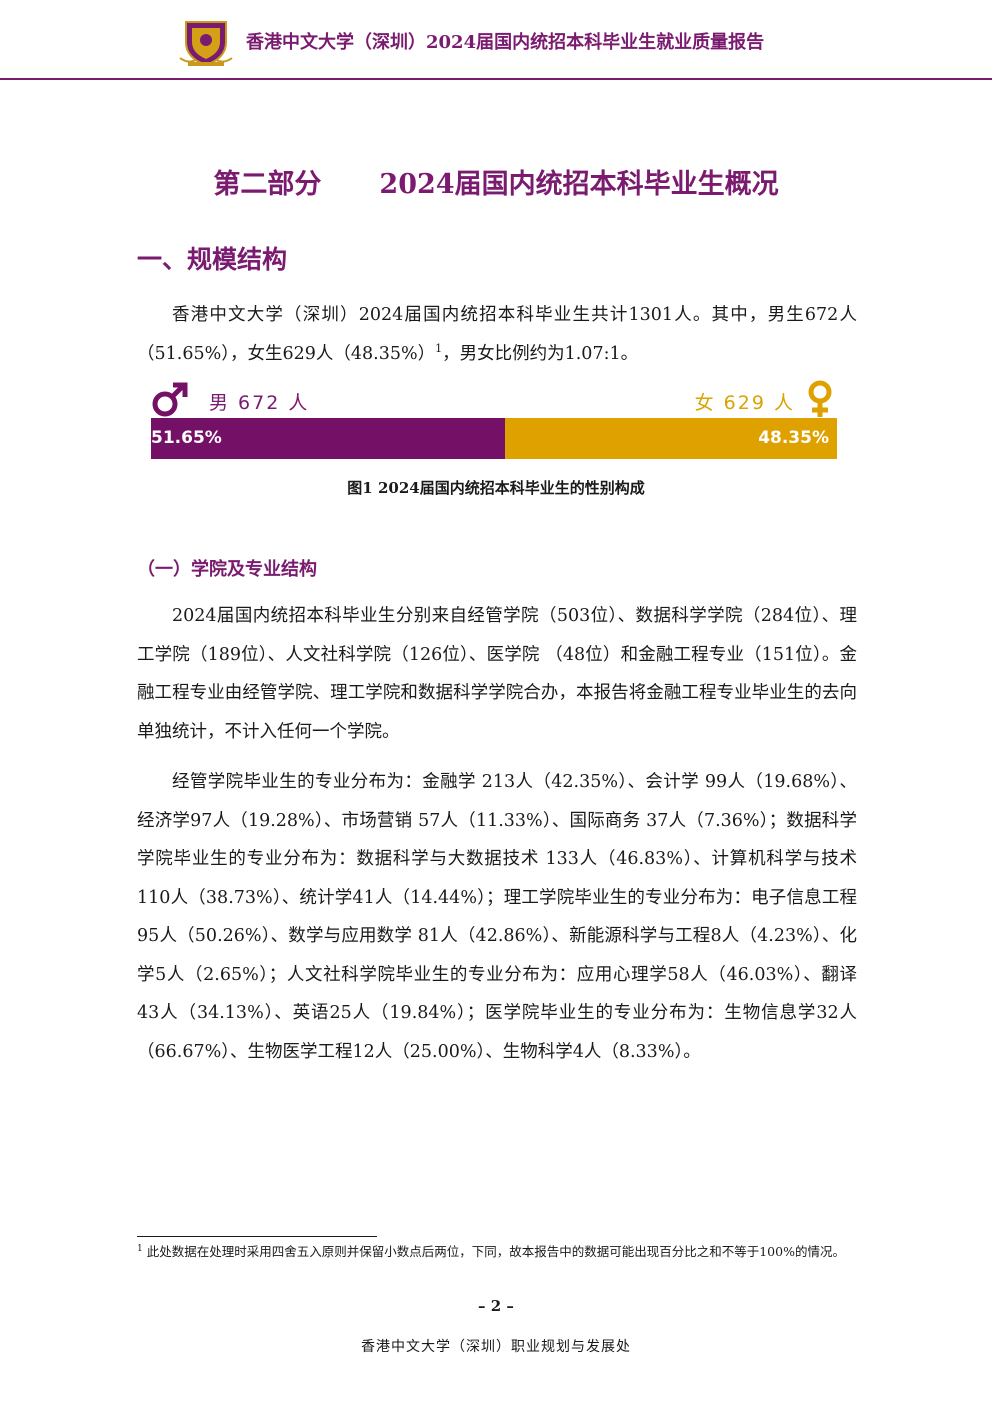 Image resolution: width=992 pixels, height=1403 pixels. Describe the element at coordinates (820, 398) in the screenshot. I see `female-symbol-icon` at that location.